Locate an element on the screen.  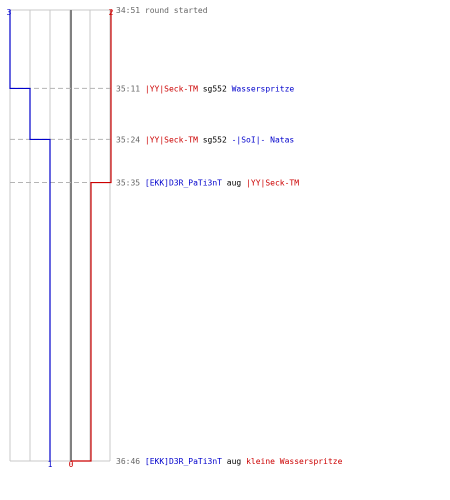
event-segment: -|SoI|- Natas is located at coordinates (263, 139).